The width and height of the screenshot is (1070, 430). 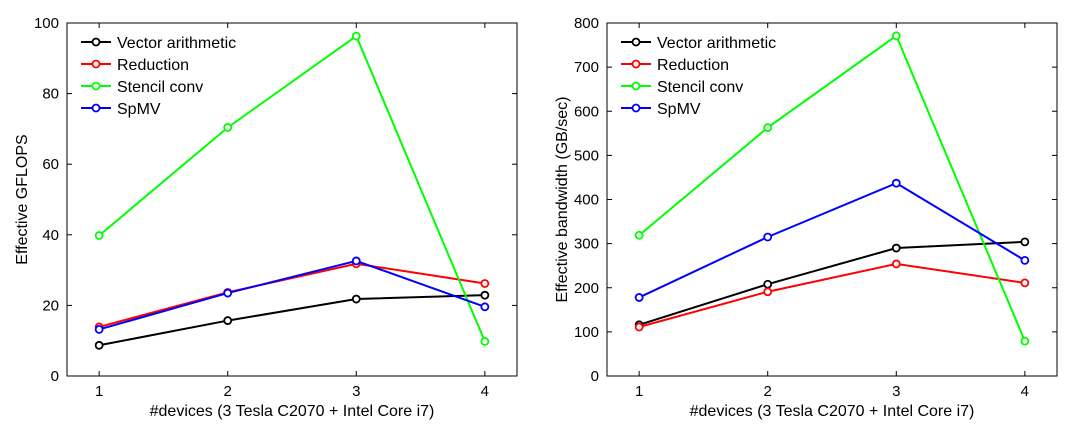 What do you see at coordinates (50, 164) in the screenshot?
I see `y-tick-label: 60` at bounding box center [50, 164].